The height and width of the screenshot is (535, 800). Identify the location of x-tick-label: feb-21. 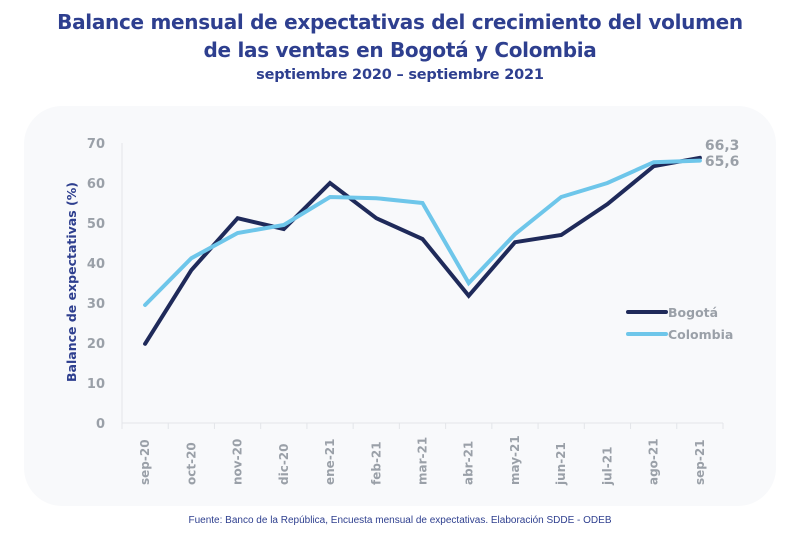
(376, 463).